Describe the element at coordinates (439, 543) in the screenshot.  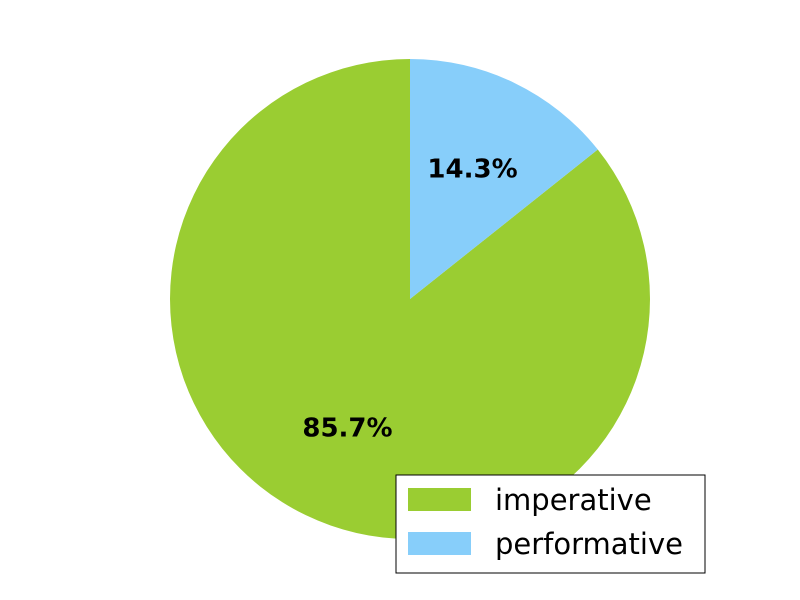
I see `legend-swatch-performative` at that location.